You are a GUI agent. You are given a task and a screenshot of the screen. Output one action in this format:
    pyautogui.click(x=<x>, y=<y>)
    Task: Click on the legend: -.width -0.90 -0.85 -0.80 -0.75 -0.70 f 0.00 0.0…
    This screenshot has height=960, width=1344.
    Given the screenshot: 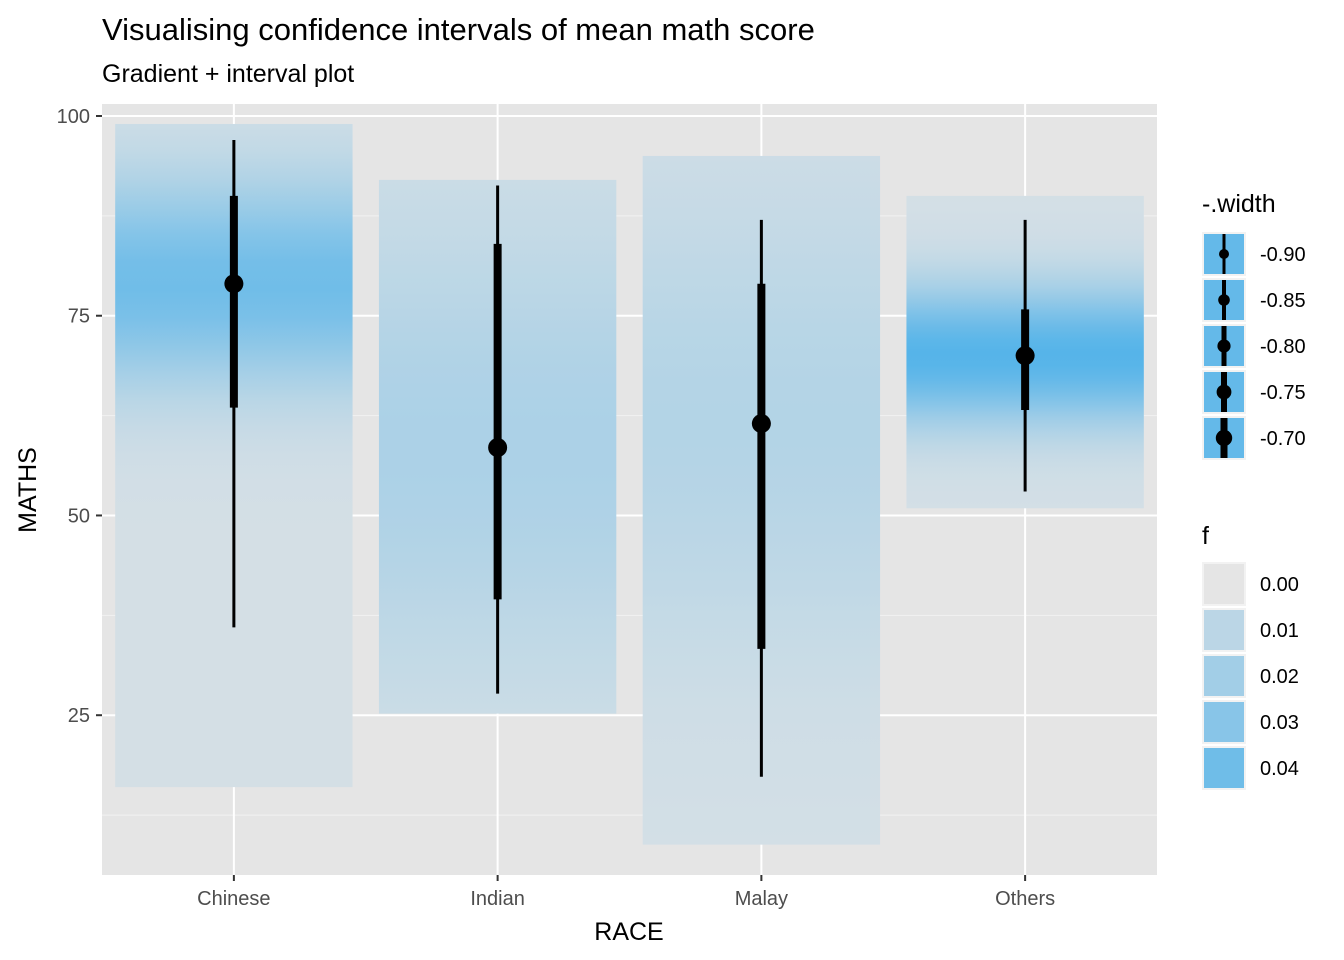 What is the action you would take?
    pyautogui.click(x=1254, y=490)
    